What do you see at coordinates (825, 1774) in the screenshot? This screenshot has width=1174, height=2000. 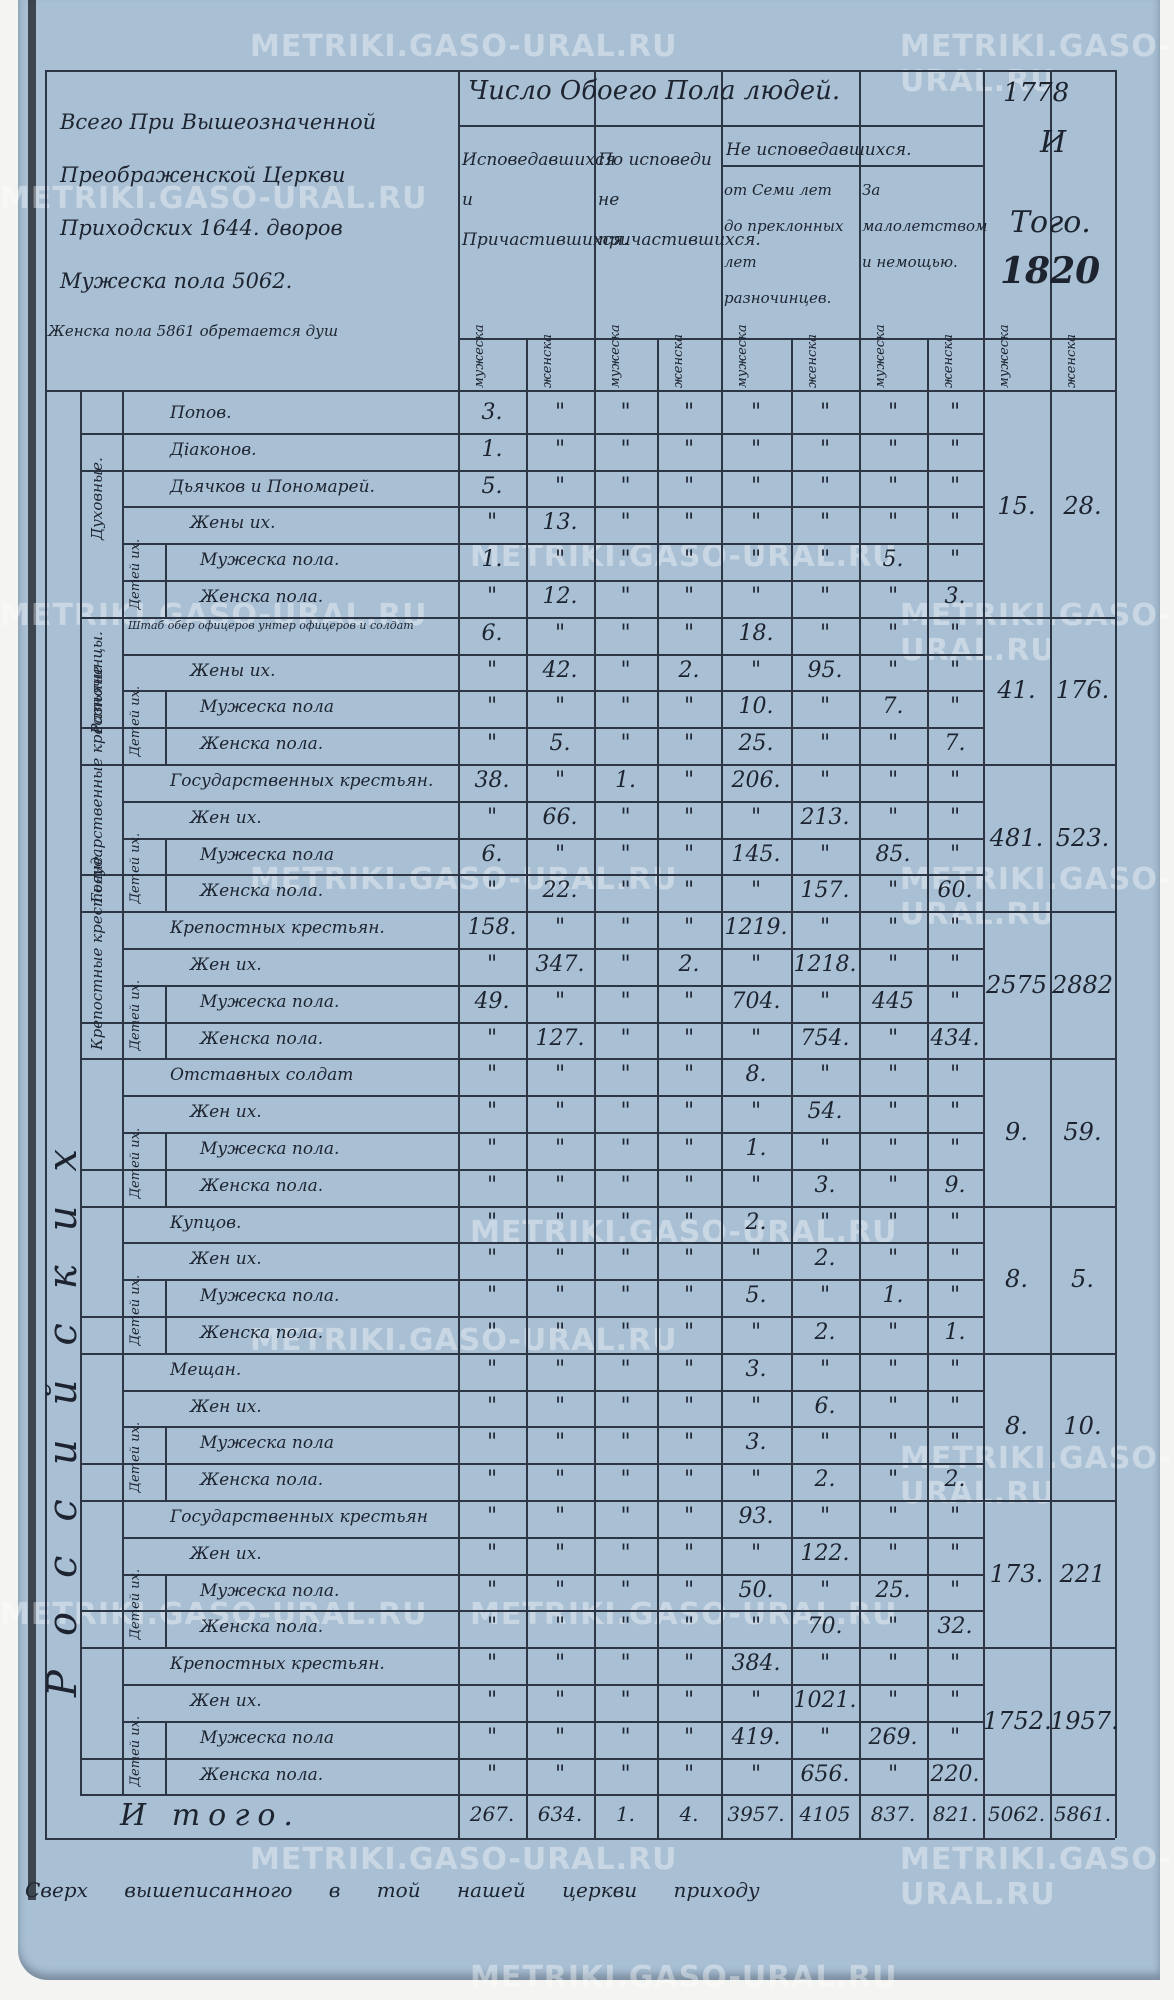 I see `table-cell: 656.` at bounding box center [825, 1774].